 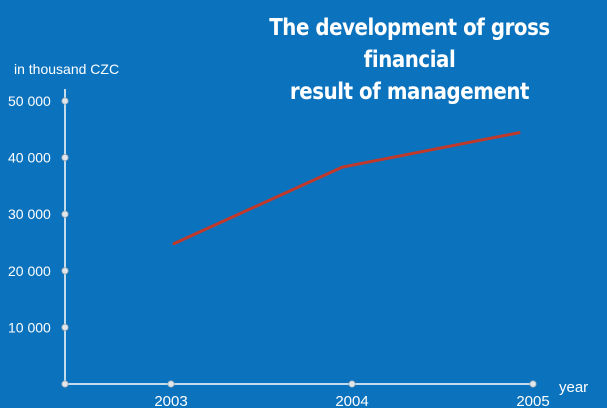 What do you see at coordinates (29, 101) in the screenshot?
I see `y-tick-label: 50 000` at bounding box center [29, 101].